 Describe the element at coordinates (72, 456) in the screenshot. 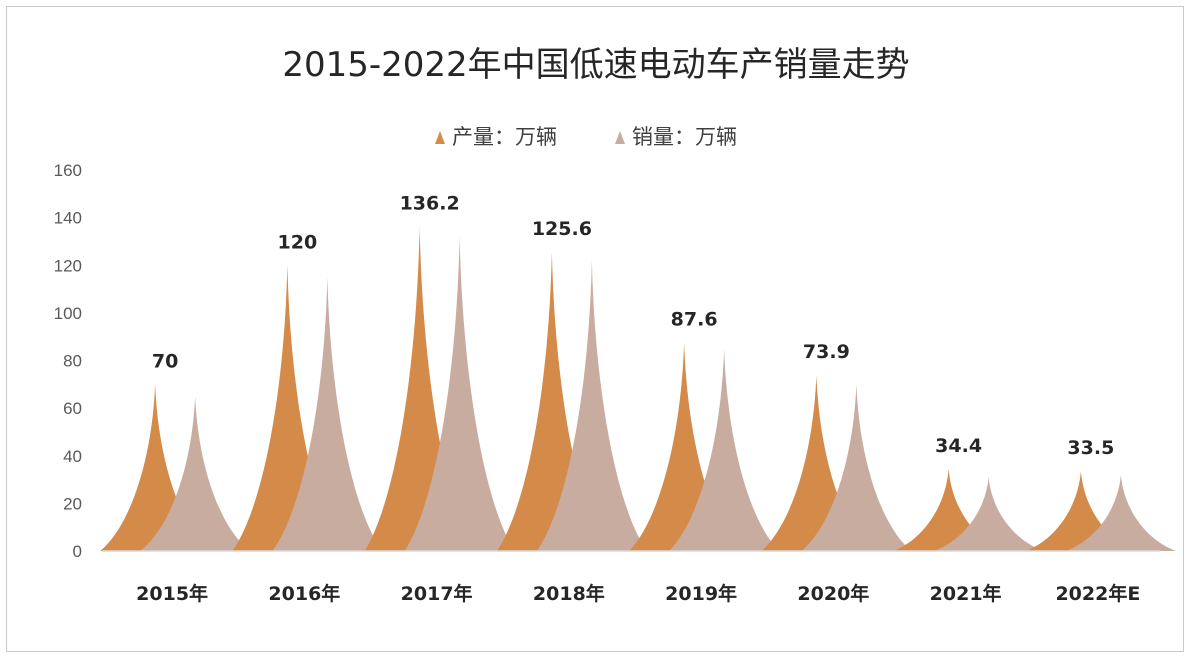

I see `y-tick-label: 40` at that location.